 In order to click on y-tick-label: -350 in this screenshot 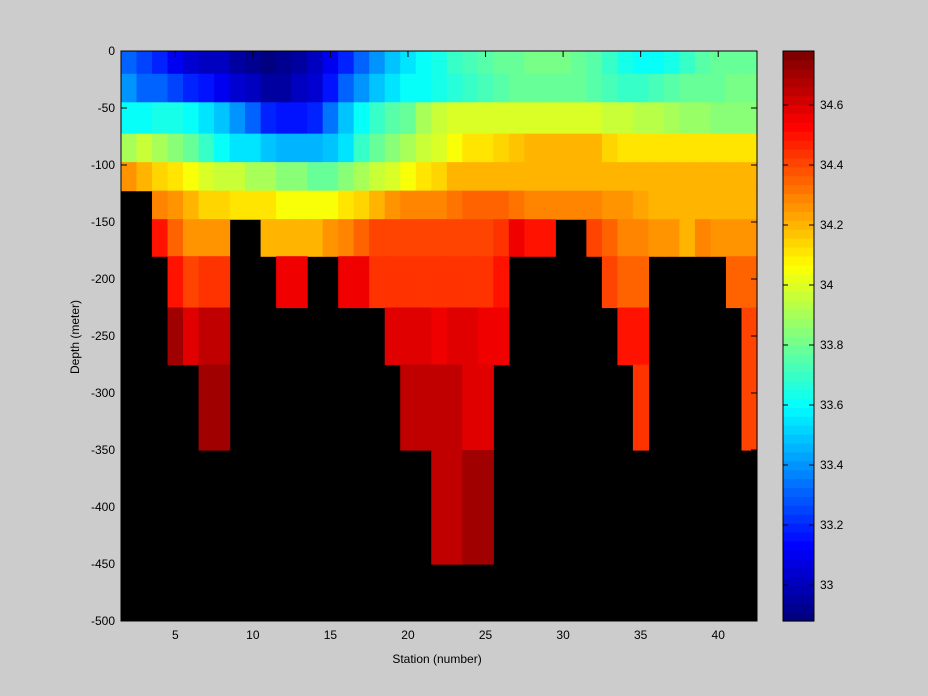, I will do `click(103, 450)`.